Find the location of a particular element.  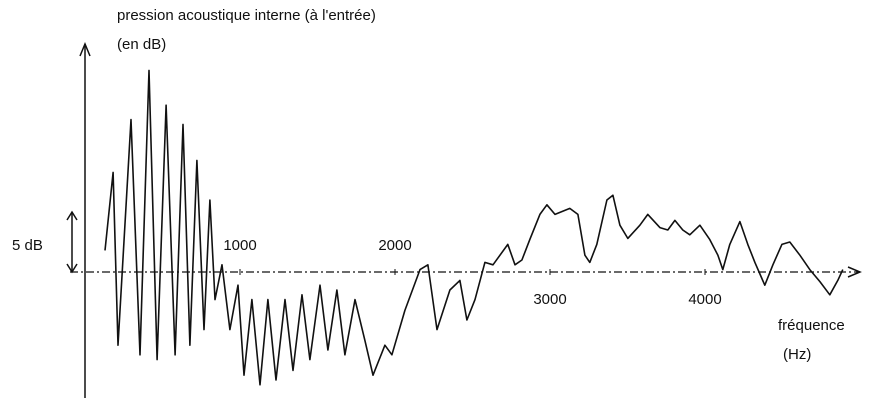

y-axis-label: pression acoustique interne (à l'entrée) is located at coordinates (246, 15).